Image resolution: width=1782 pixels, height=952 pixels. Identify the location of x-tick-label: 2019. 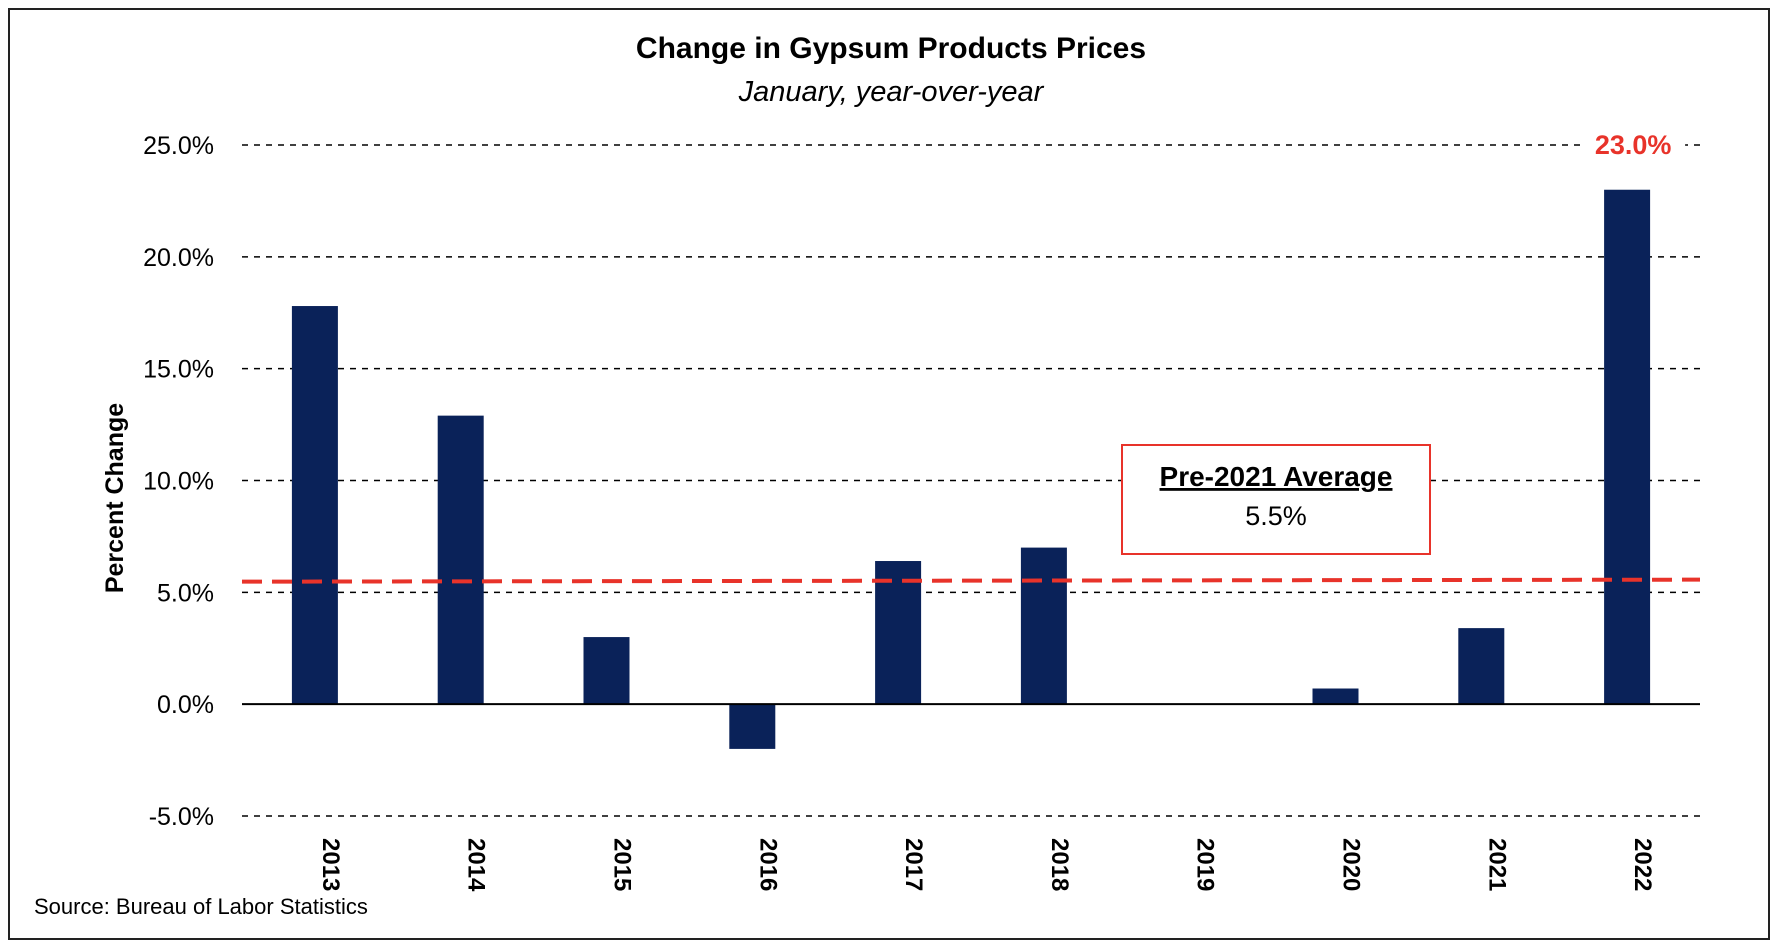
(1205, 864).